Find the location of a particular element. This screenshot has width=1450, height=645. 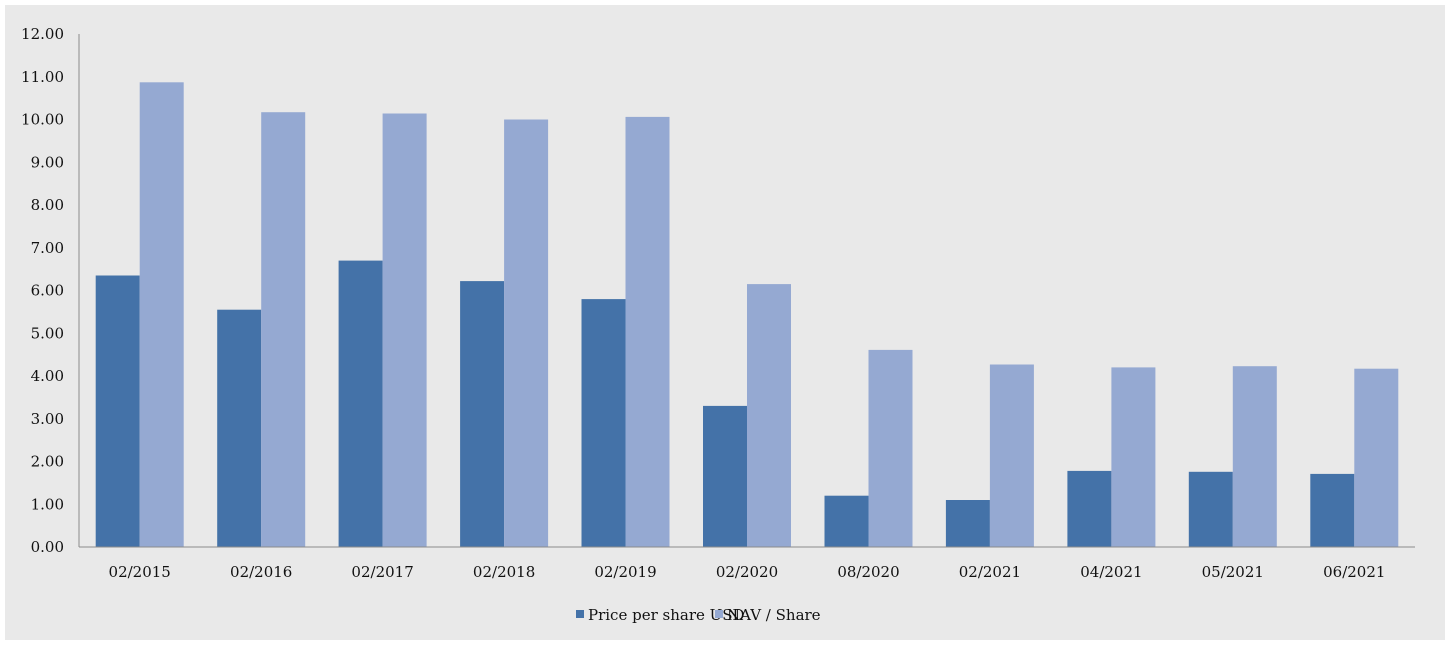

x-tick-label: 08/2020 is located at coordinates (868, 572).